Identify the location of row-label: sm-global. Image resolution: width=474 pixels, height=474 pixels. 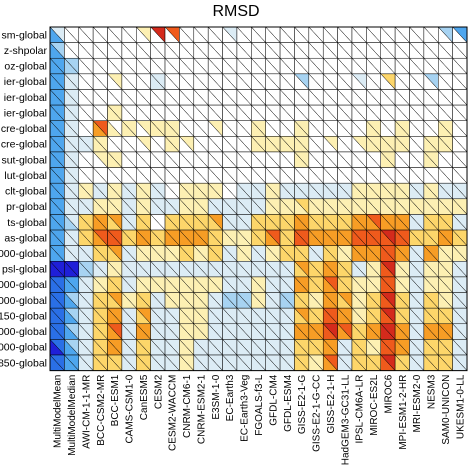
(24, 35).